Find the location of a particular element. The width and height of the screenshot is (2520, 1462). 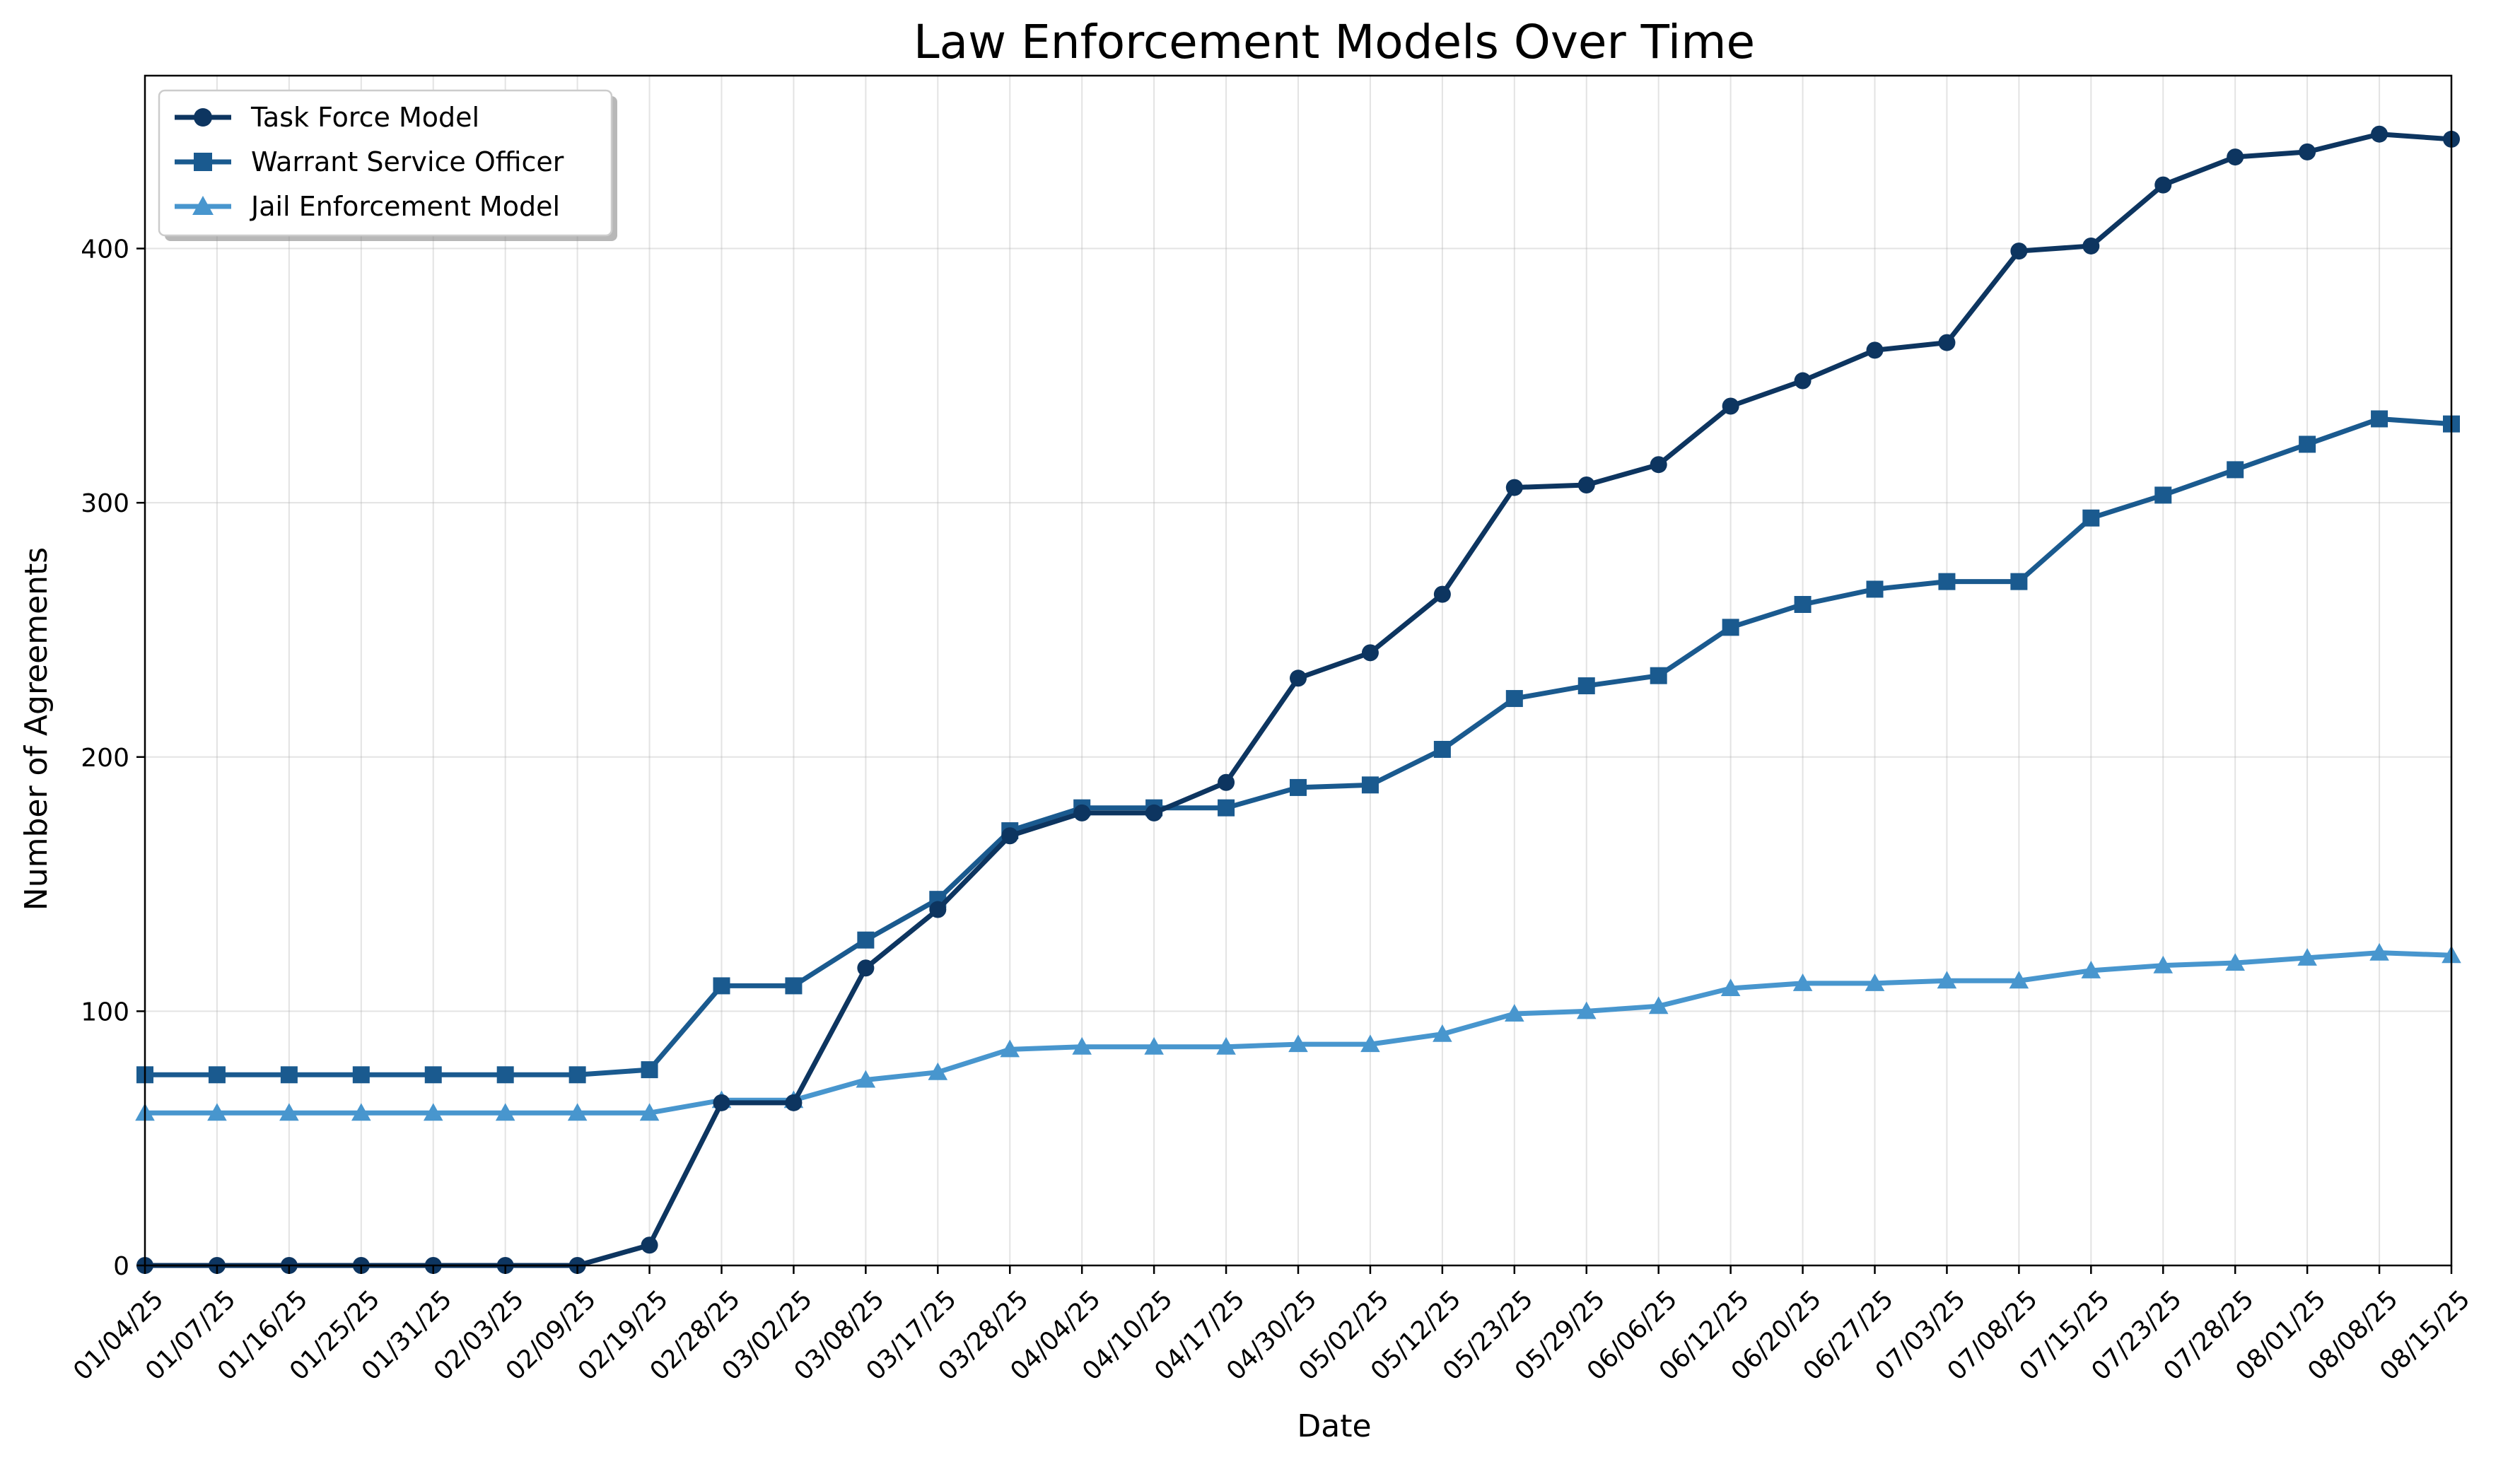

legend-label: Task Force Model is located at coordinates (364, 117).